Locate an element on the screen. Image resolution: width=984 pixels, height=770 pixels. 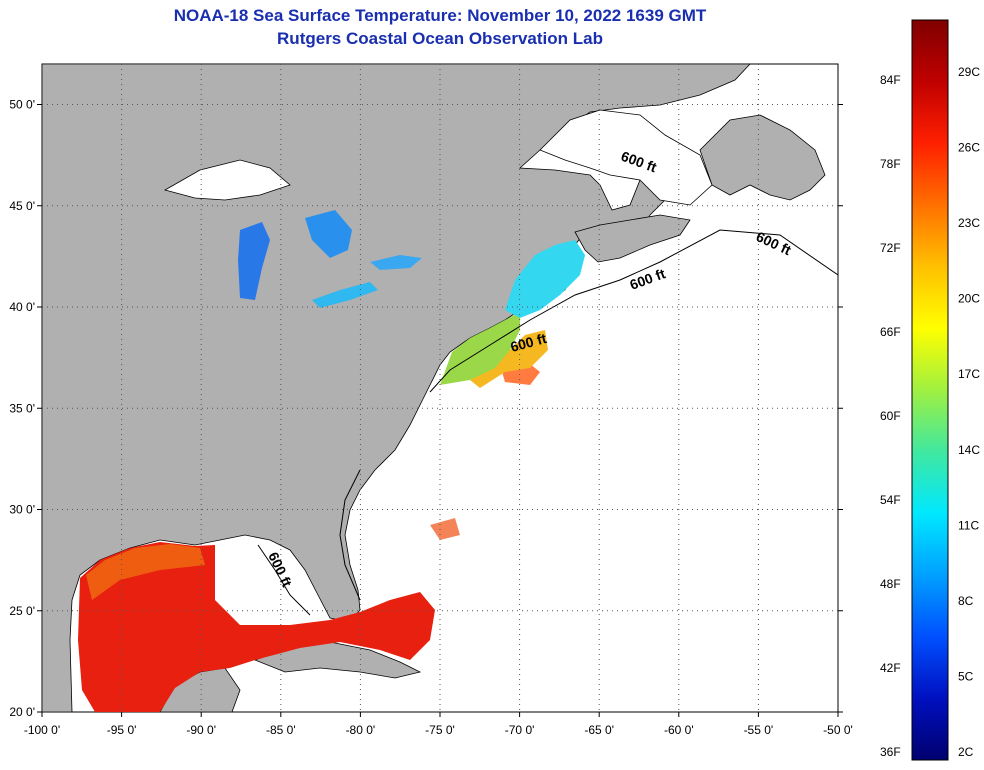
map-subtitle: Rutgers Coastal Ocean Observation Lab is located at coordinates (440, 38).